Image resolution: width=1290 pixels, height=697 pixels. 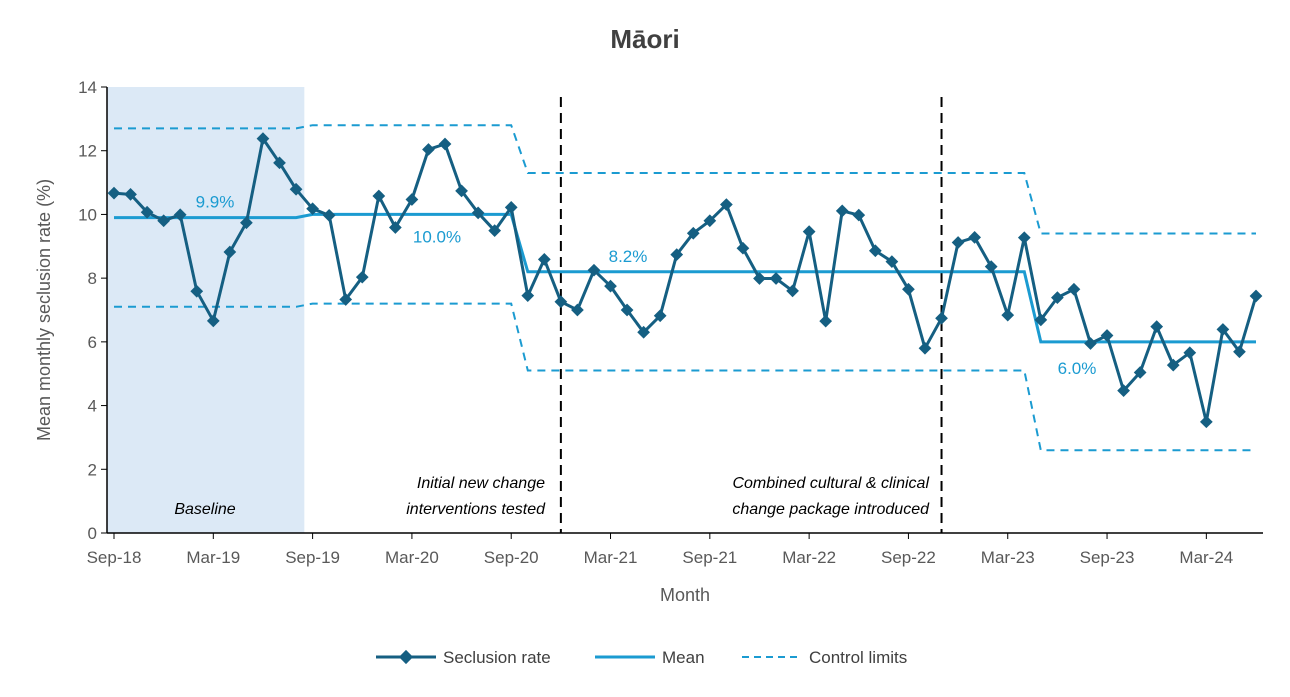 What do you see at coordinates (809, 557) in the screenshot?
I see `x-tick-label: Mar-22` at bounding box center [809, 557].